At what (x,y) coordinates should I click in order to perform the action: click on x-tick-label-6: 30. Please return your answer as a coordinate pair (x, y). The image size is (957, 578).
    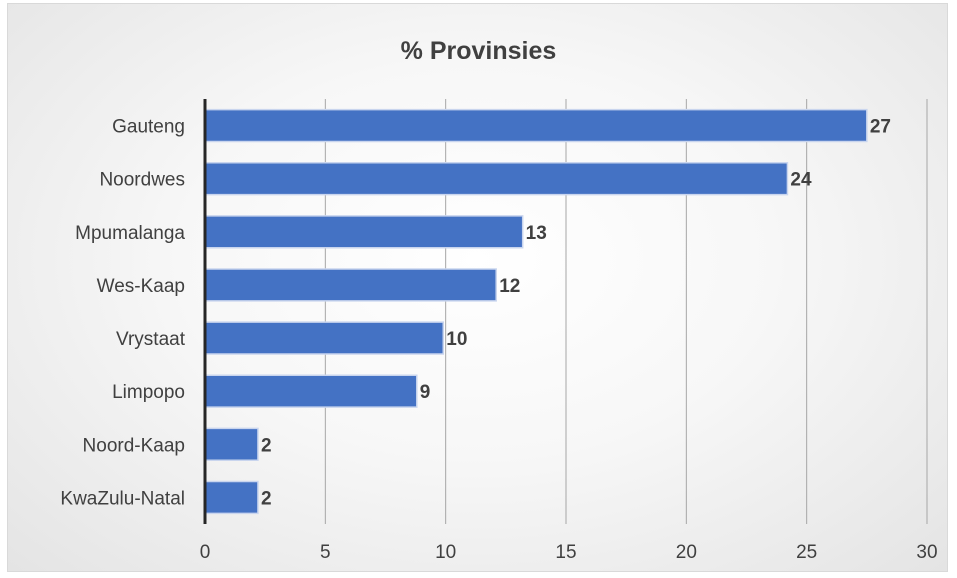
    Looking at the image, I should click on (926, 552).